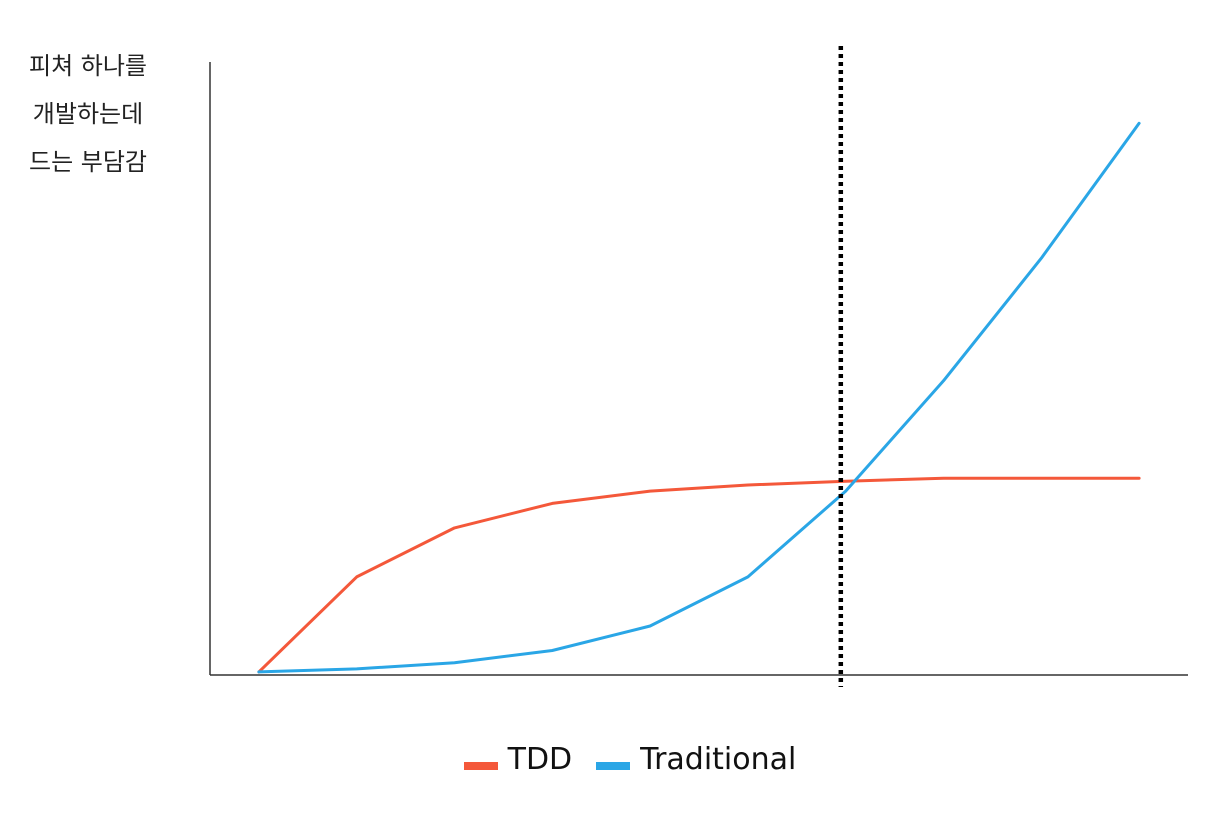 This screenshot has width=1220, height=814. I want to click on legend-item-tdd: TDD, so click(518, 759).